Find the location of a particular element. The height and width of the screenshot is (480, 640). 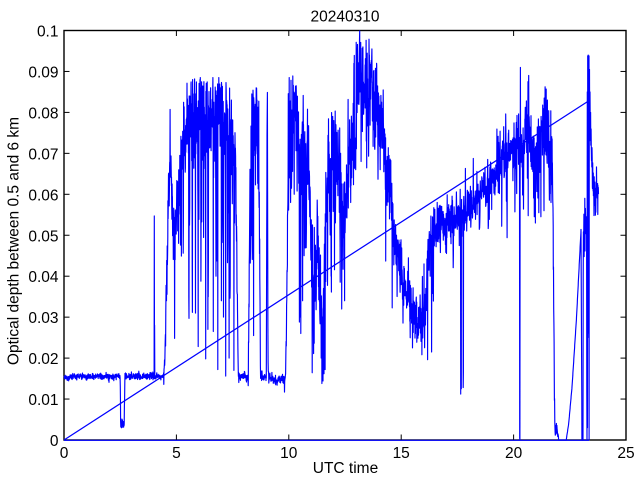

svg-text: 0.03 is located at coordinates (43, 318).